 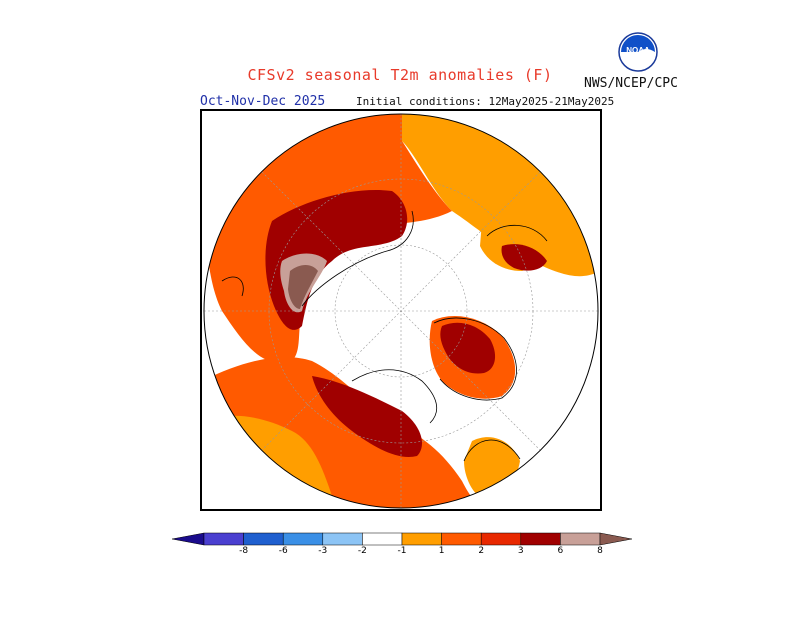 I want to click on colorbar-bin-low-end, so click(x=188, y=539).